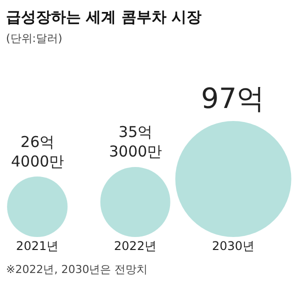 The width and height of the screenshot is (300, 285). I want to click on text: 급성장하는 세계 콤부차 시장, so click(104, 17).